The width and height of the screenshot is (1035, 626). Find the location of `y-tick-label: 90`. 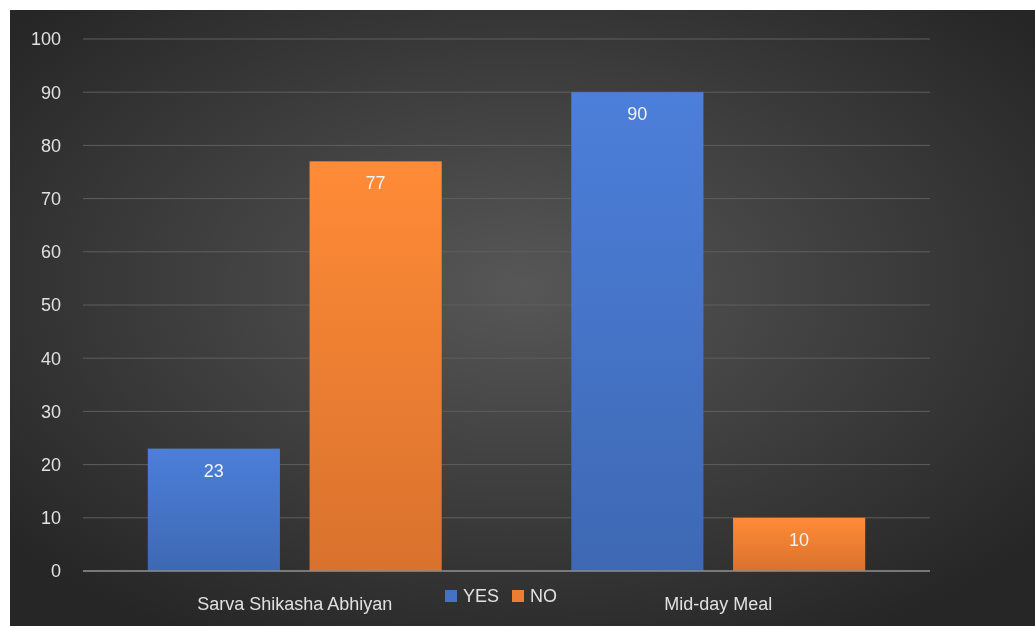

y-tick-label: 90 is located at coordinates (50, 92).